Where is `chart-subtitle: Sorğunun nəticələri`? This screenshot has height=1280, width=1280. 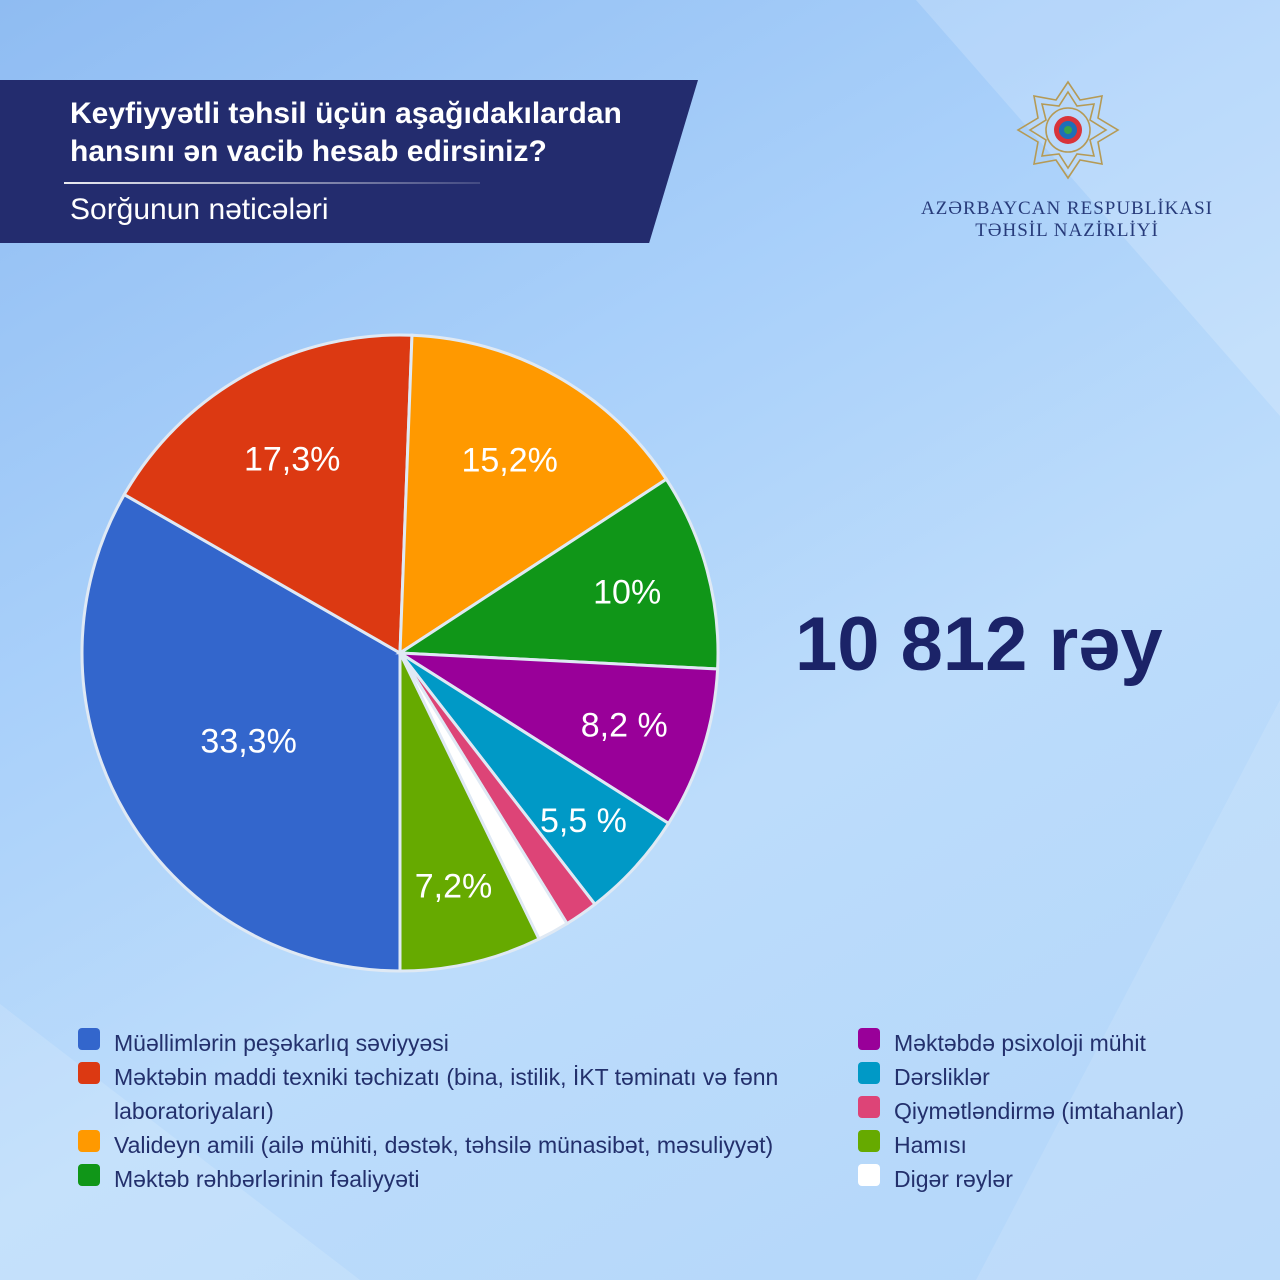 chart-subtitle: Sorğunun nəticələri is located at coordinates (199, 209).